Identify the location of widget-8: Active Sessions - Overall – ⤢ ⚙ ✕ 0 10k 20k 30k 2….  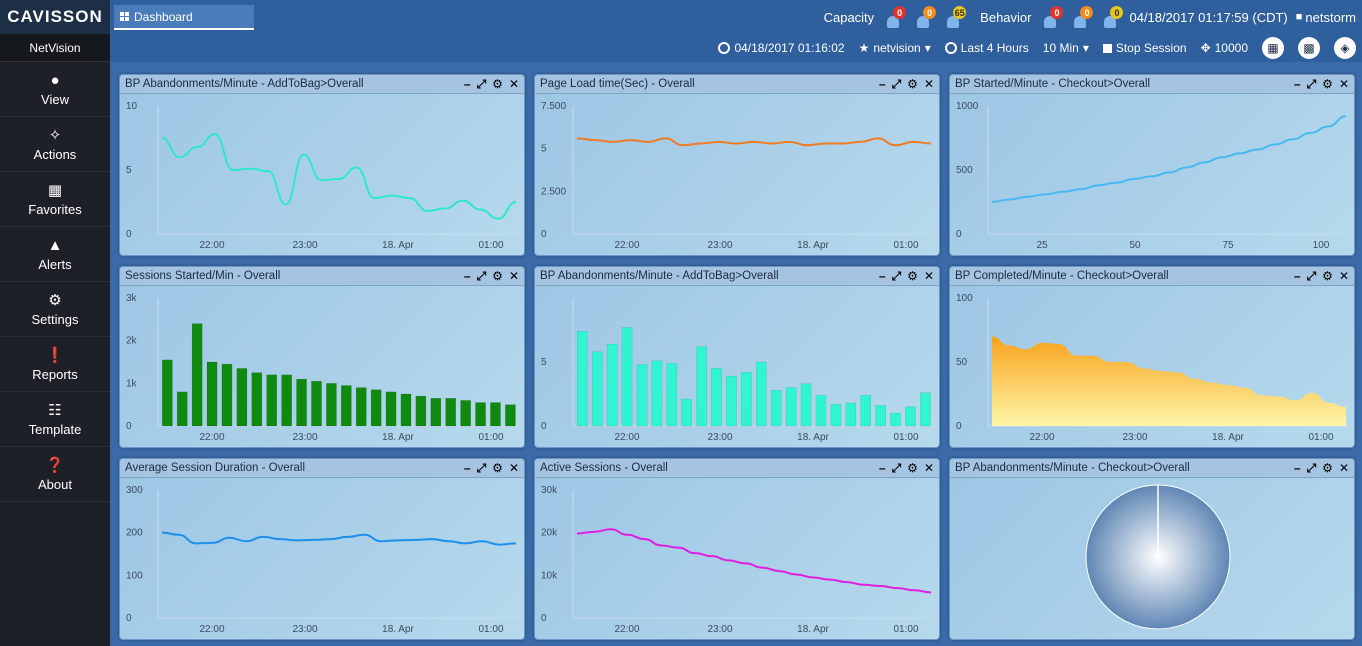
(737, 549).